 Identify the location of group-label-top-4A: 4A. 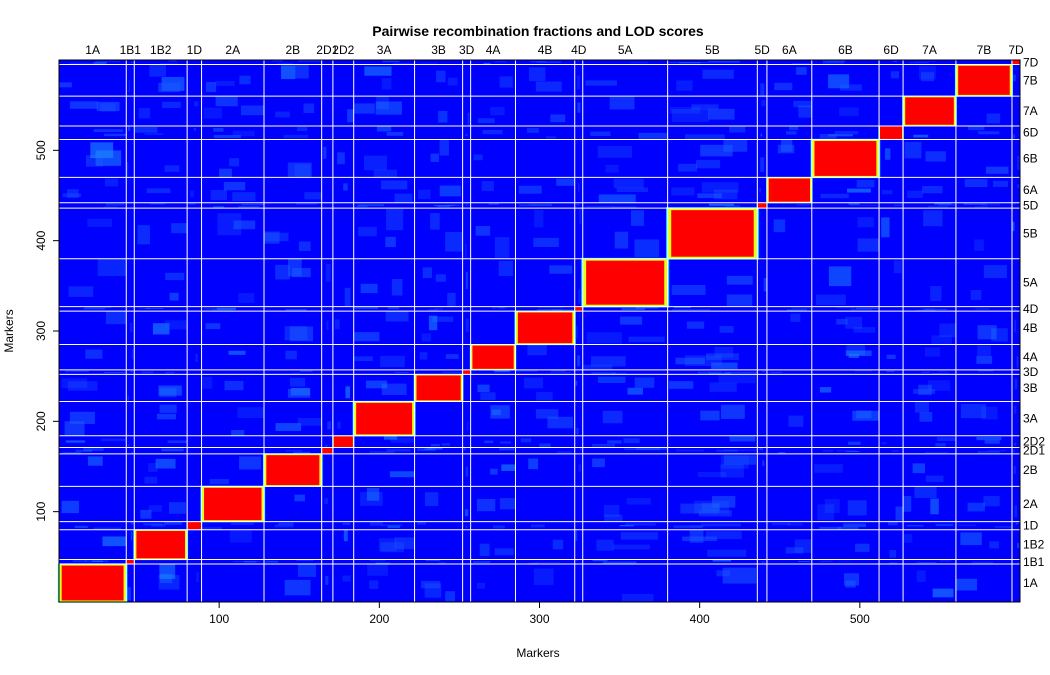
(493, 50).